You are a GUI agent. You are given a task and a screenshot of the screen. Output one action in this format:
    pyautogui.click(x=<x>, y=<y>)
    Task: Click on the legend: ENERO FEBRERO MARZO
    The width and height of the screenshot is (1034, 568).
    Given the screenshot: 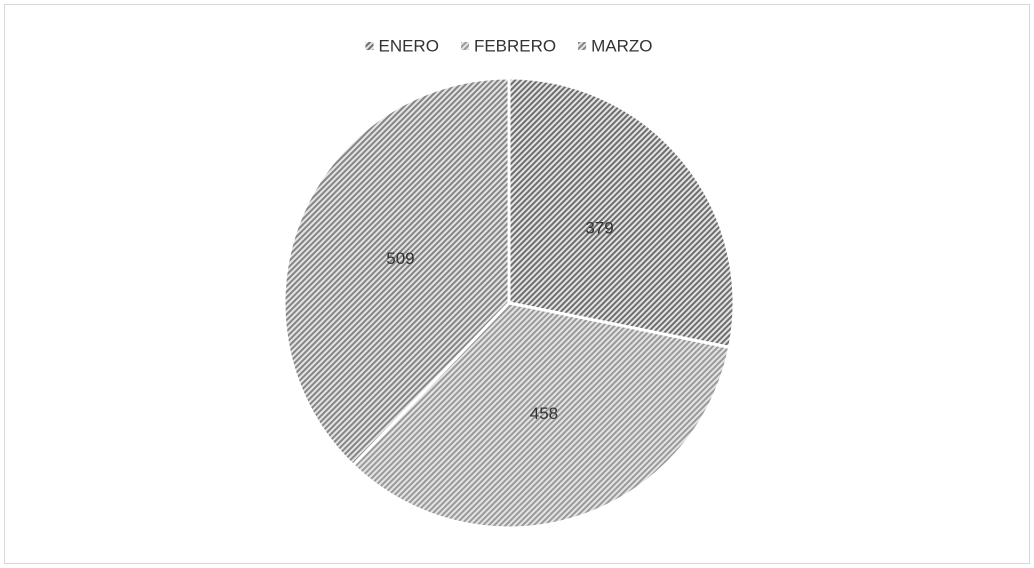 What is the action you would take?
    pyautogui.click(x=509, y=45)
    